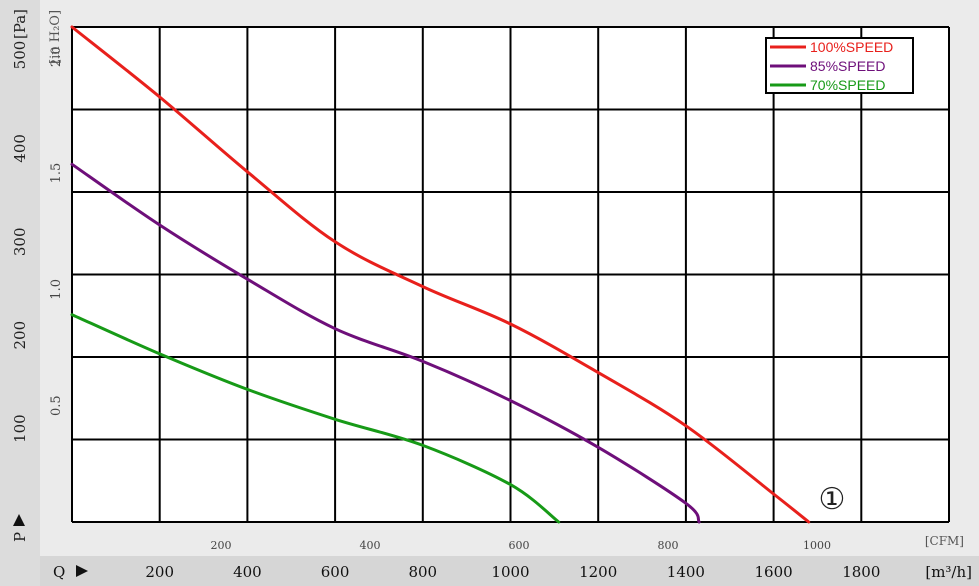  What do you see at coordinates (817, 545) in the screenshot?
I see `cfm-tick-label: 1000` at bounding box center [817, 545].